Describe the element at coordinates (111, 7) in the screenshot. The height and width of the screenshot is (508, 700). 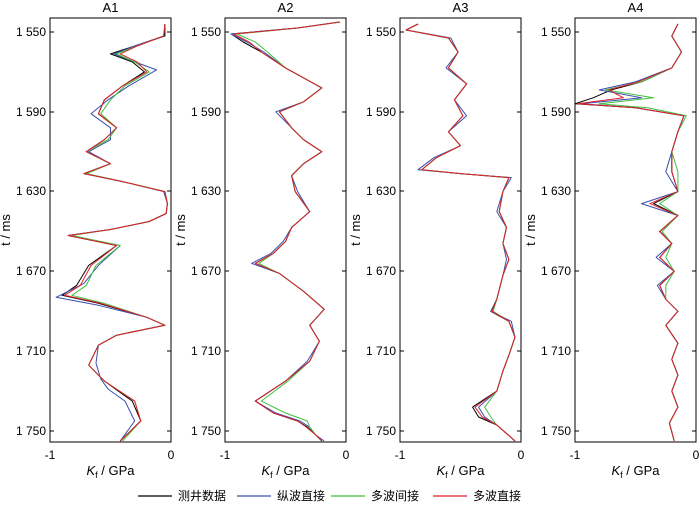
I see `panel-title: A1` at that location.